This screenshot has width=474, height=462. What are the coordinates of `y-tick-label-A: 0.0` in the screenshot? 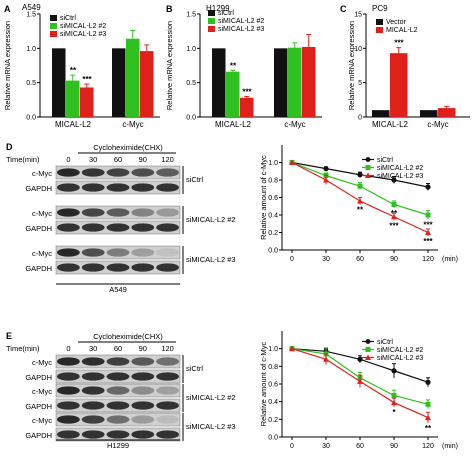 It's located at (31, 118).